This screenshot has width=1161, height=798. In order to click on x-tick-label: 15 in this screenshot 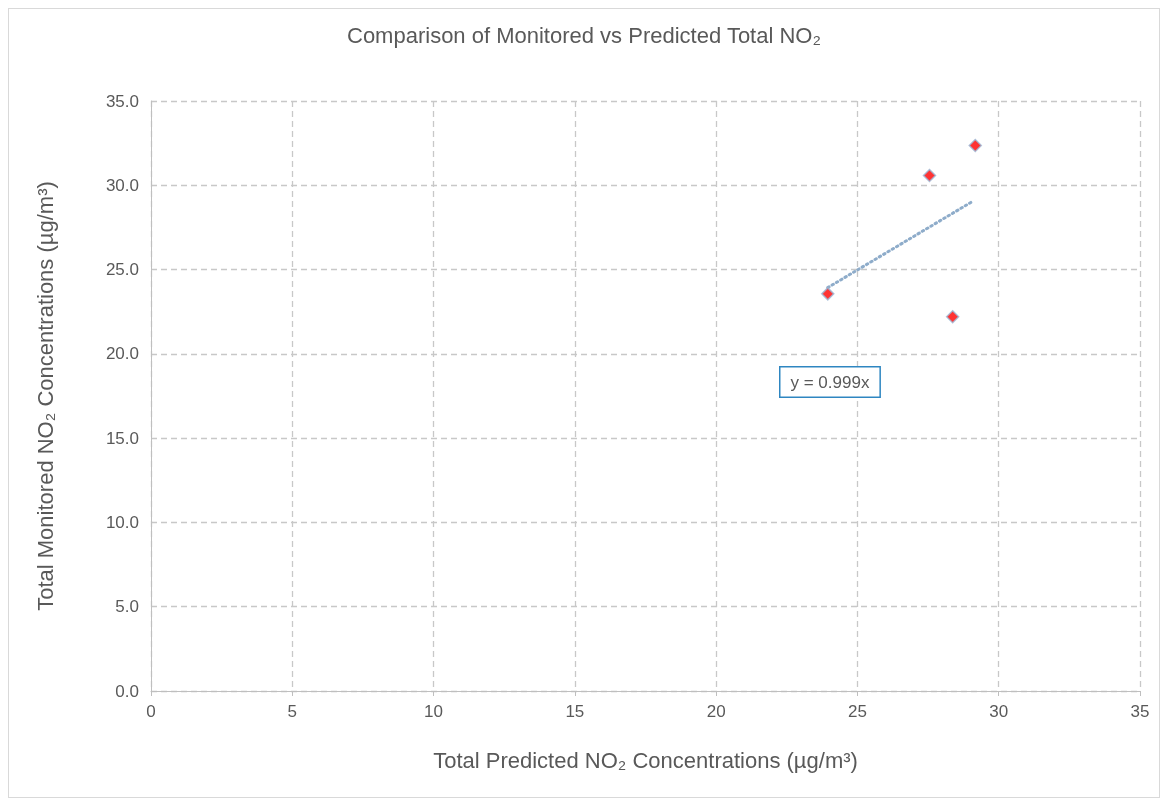, I will do `click(575, 711)`.